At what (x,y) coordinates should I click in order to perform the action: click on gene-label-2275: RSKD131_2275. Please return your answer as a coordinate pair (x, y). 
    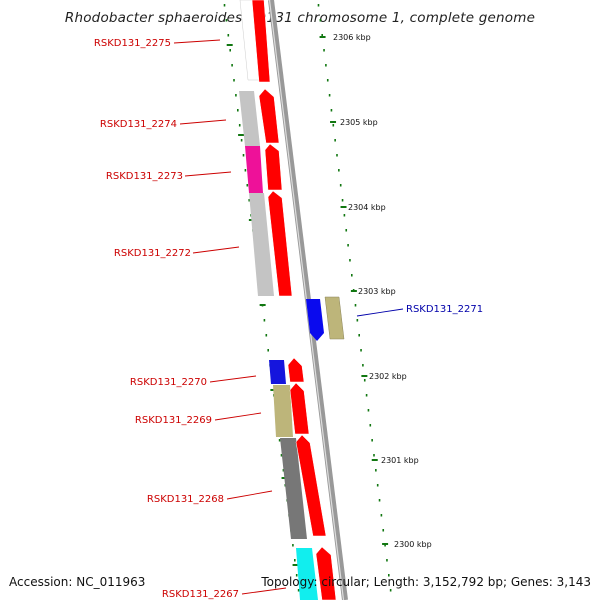
    Looking at the image, I should click on (132, 43).